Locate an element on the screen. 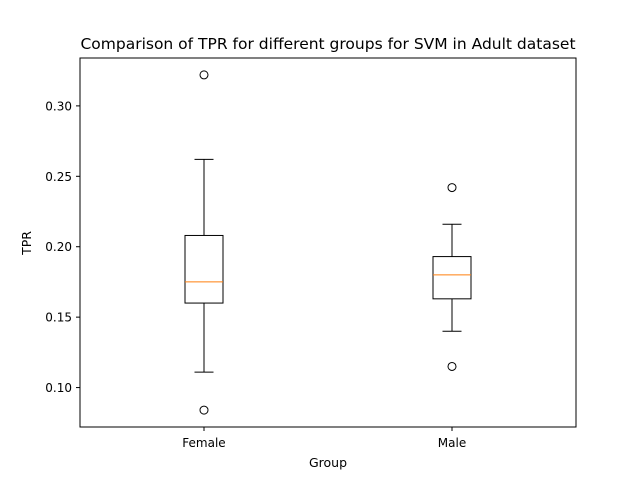  box-female is located at coordinates (204, 242).